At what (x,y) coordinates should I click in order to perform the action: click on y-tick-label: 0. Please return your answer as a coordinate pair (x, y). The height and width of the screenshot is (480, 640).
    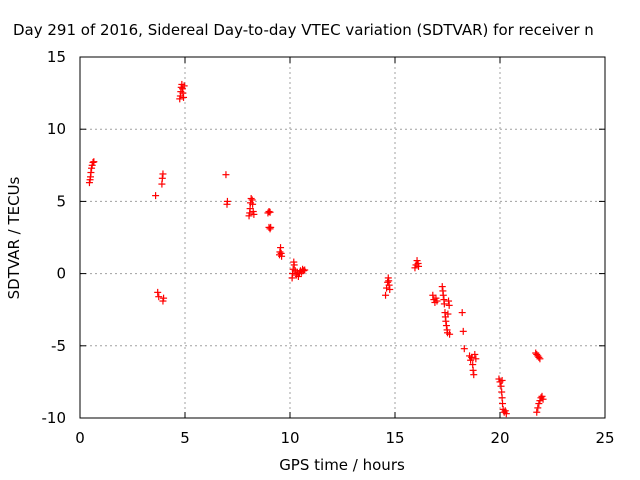
    Looking at the image, I should click on (61, 274).